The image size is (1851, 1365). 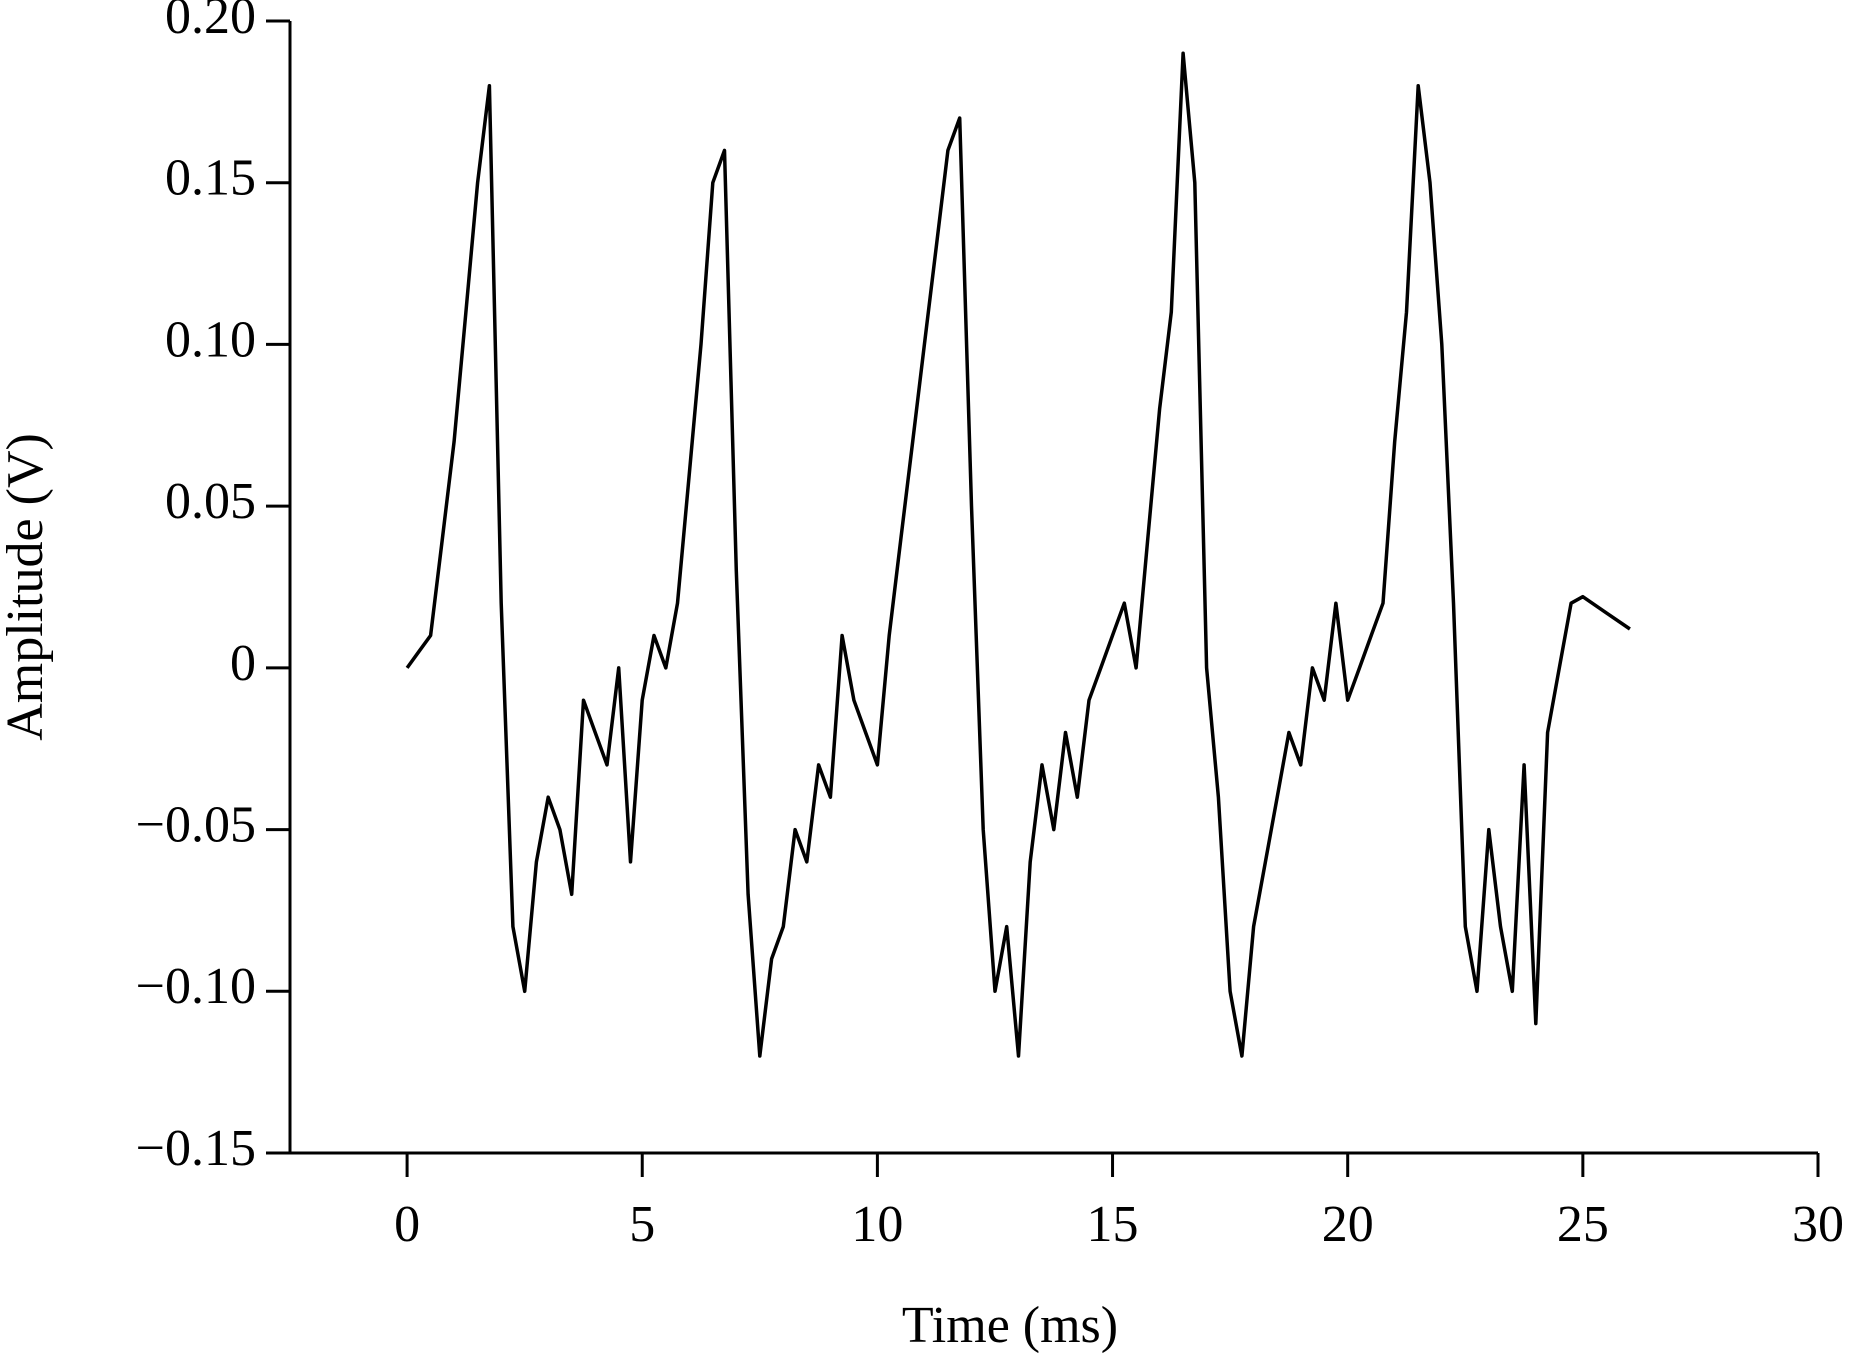 What do you see at coordinates (210, 339) in the screenshot?
I see `y-tick-label: 0.10` at bounding box center [210, 339].